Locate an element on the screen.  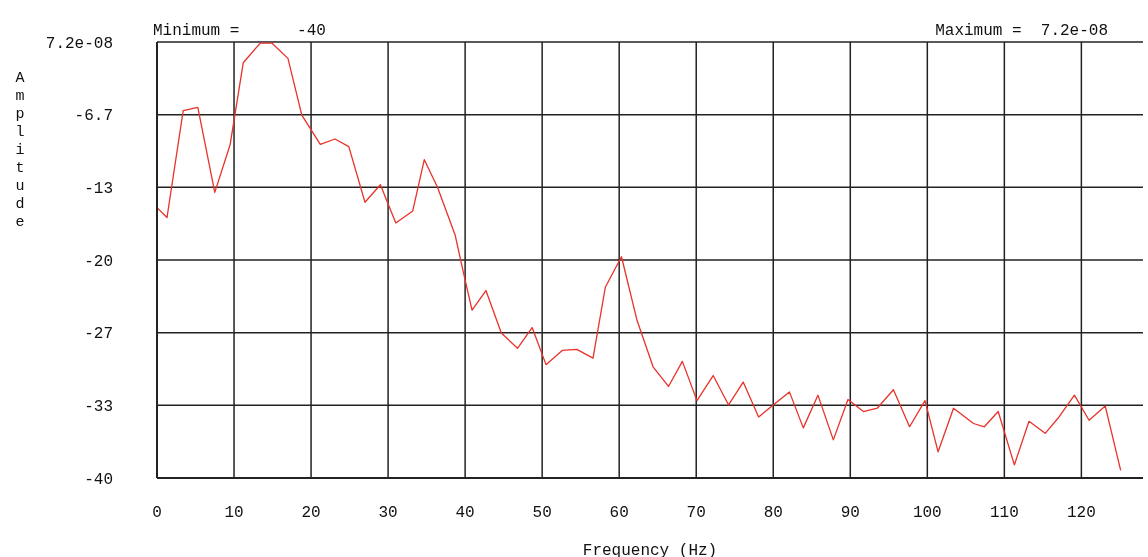
y-tick-label: -13 is located at coordinates (98, 189).